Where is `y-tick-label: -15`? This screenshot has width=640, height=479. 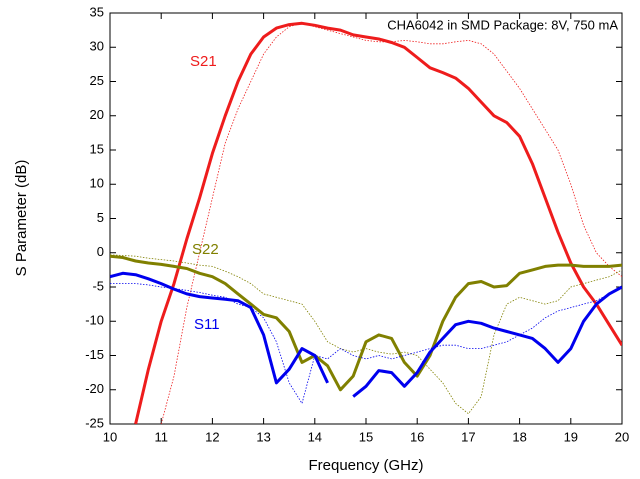 y-tick-label: -15 is located at coordinates (94, 354).